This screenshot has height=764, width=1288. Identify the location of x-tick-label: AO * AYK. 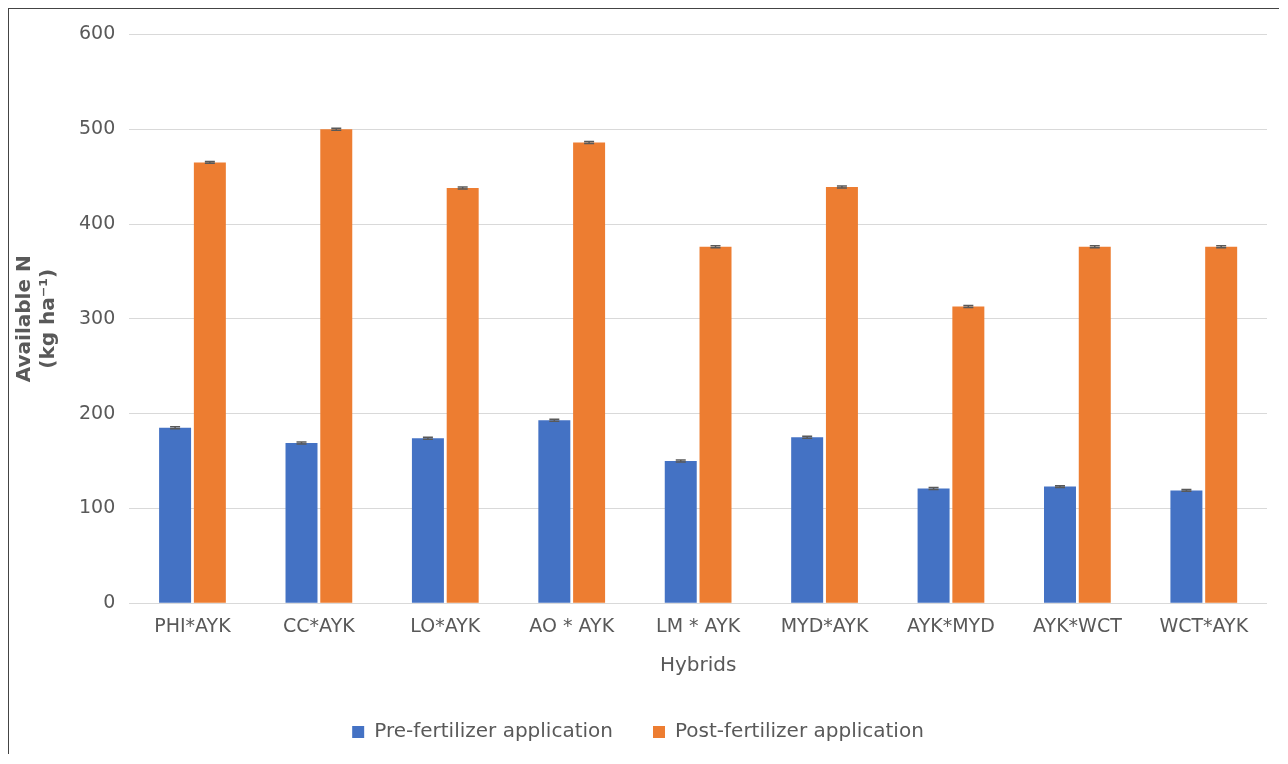
(572, 624).